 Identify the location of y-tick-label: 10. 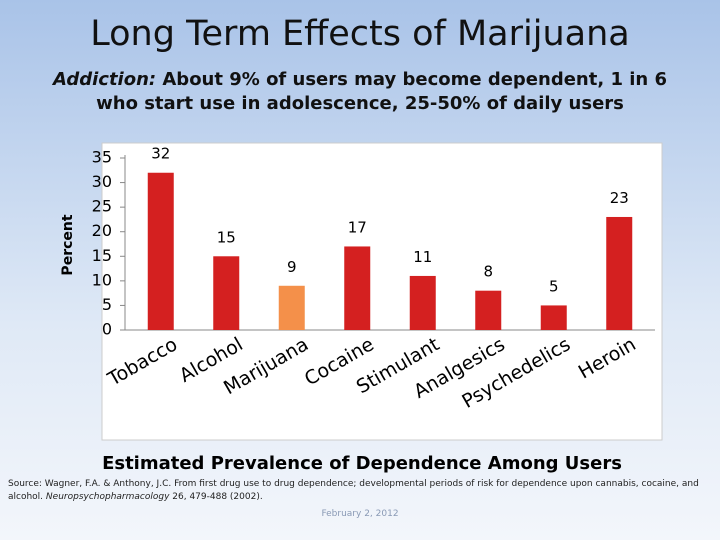
(102, 279).